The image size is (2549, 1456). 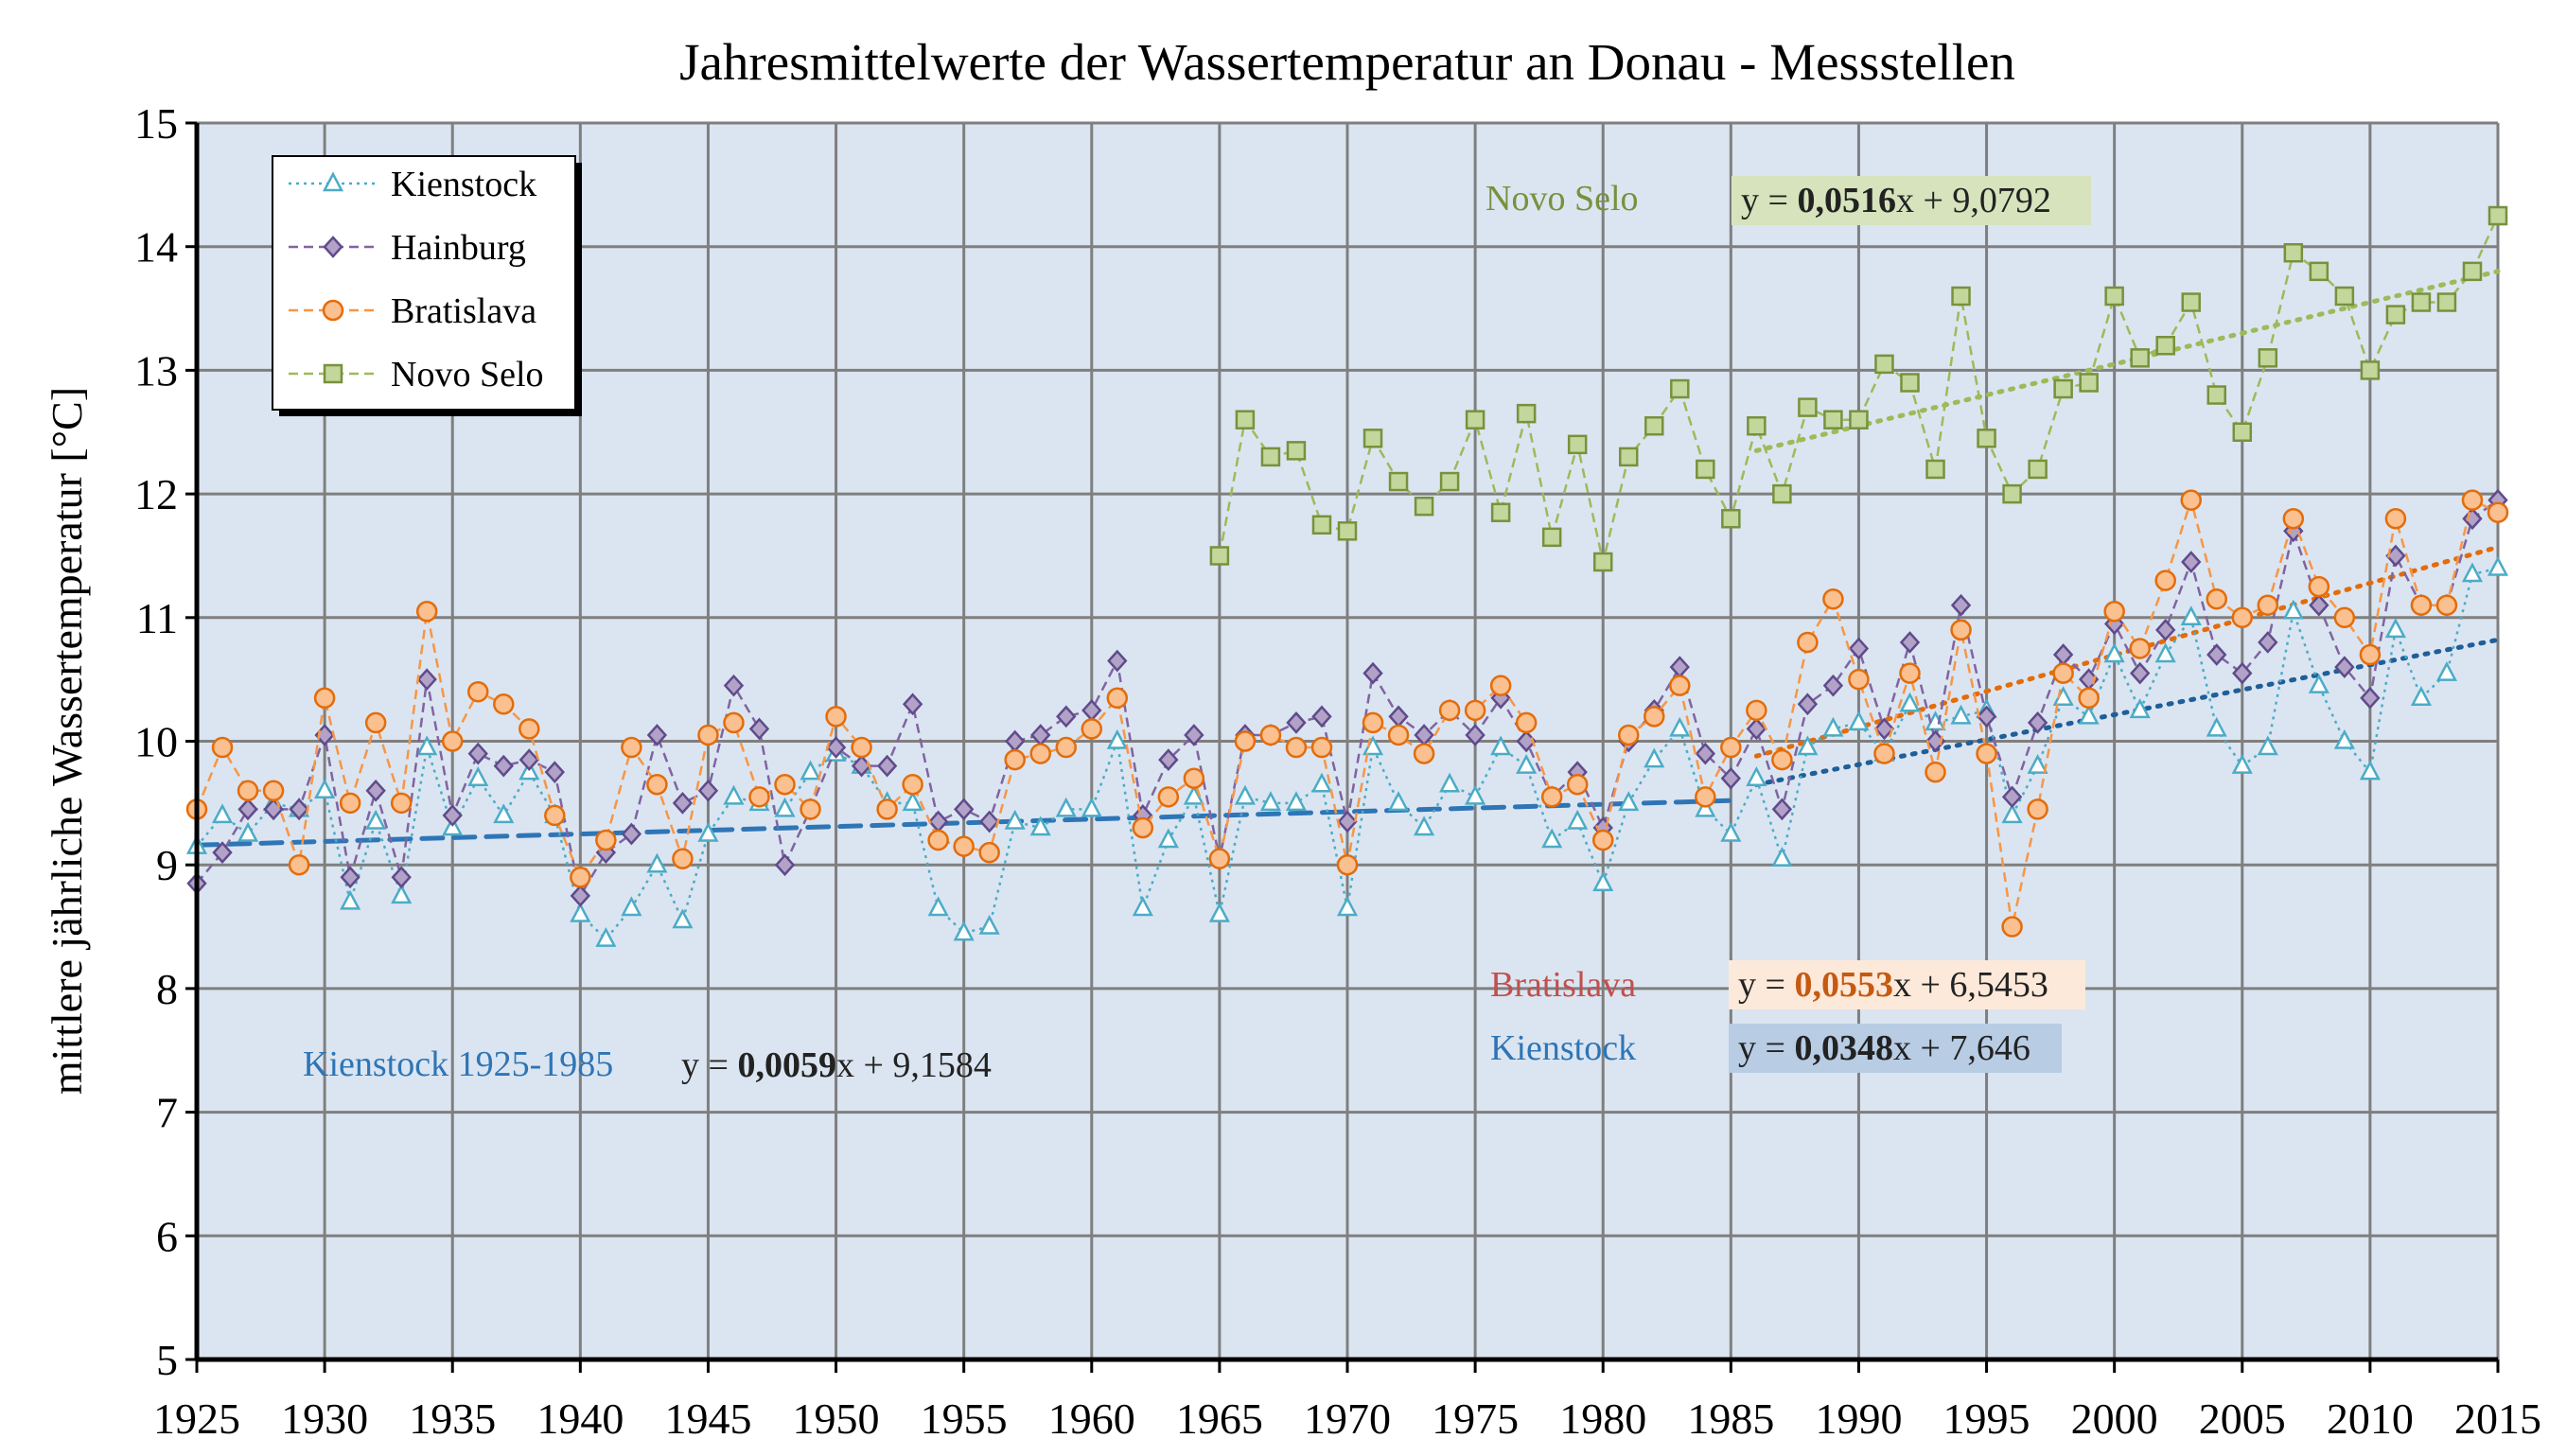 What do you see at coordinates (963, 823) in the screenshot?
I see `trendline-kienstock-1925-1985` at bounding box center [963, 823].